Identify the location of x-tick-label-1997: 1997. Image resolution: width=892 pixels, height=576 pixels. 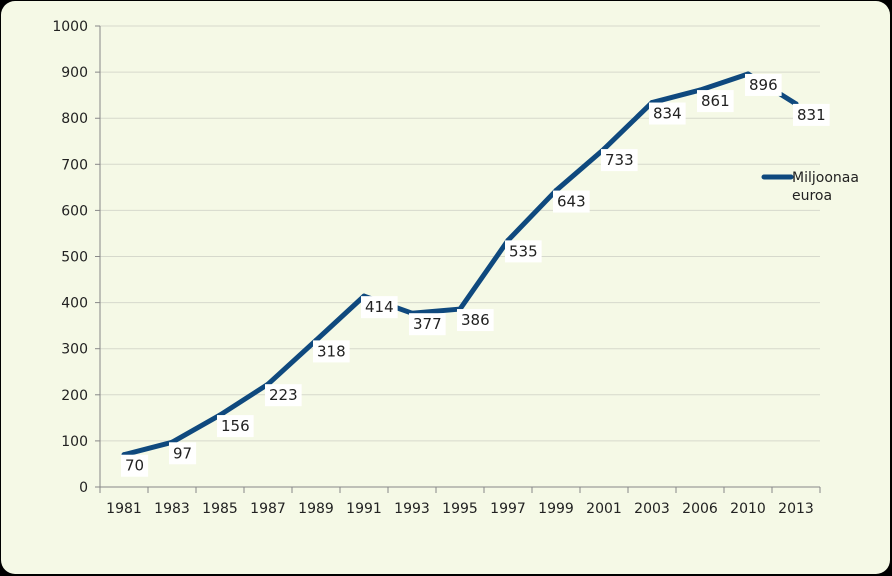
(508, 509).